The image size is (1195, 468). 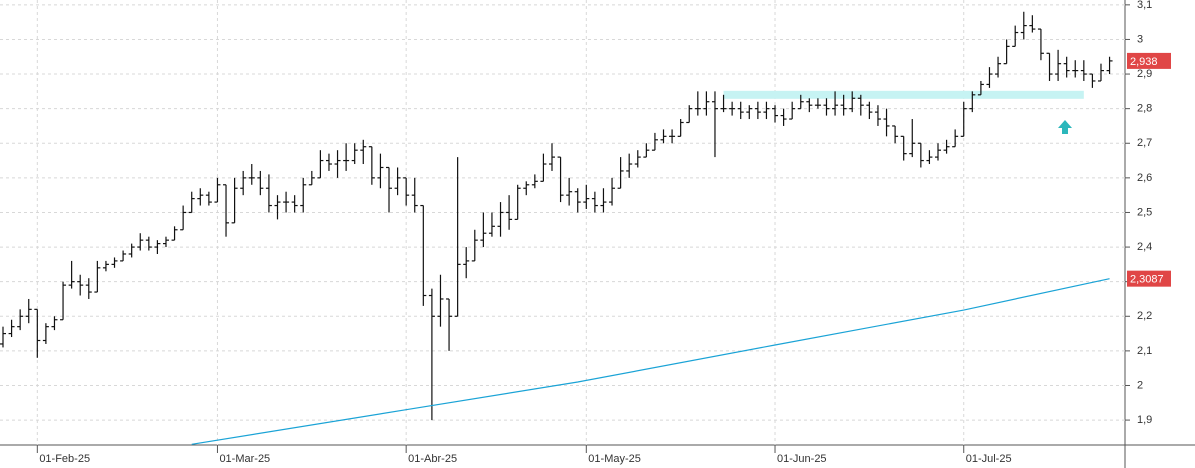 What do you see at coordinates (1144, 109) in the screenshot?
I see `y-tick-label: 2,8` at bounding box center [1144, 109].